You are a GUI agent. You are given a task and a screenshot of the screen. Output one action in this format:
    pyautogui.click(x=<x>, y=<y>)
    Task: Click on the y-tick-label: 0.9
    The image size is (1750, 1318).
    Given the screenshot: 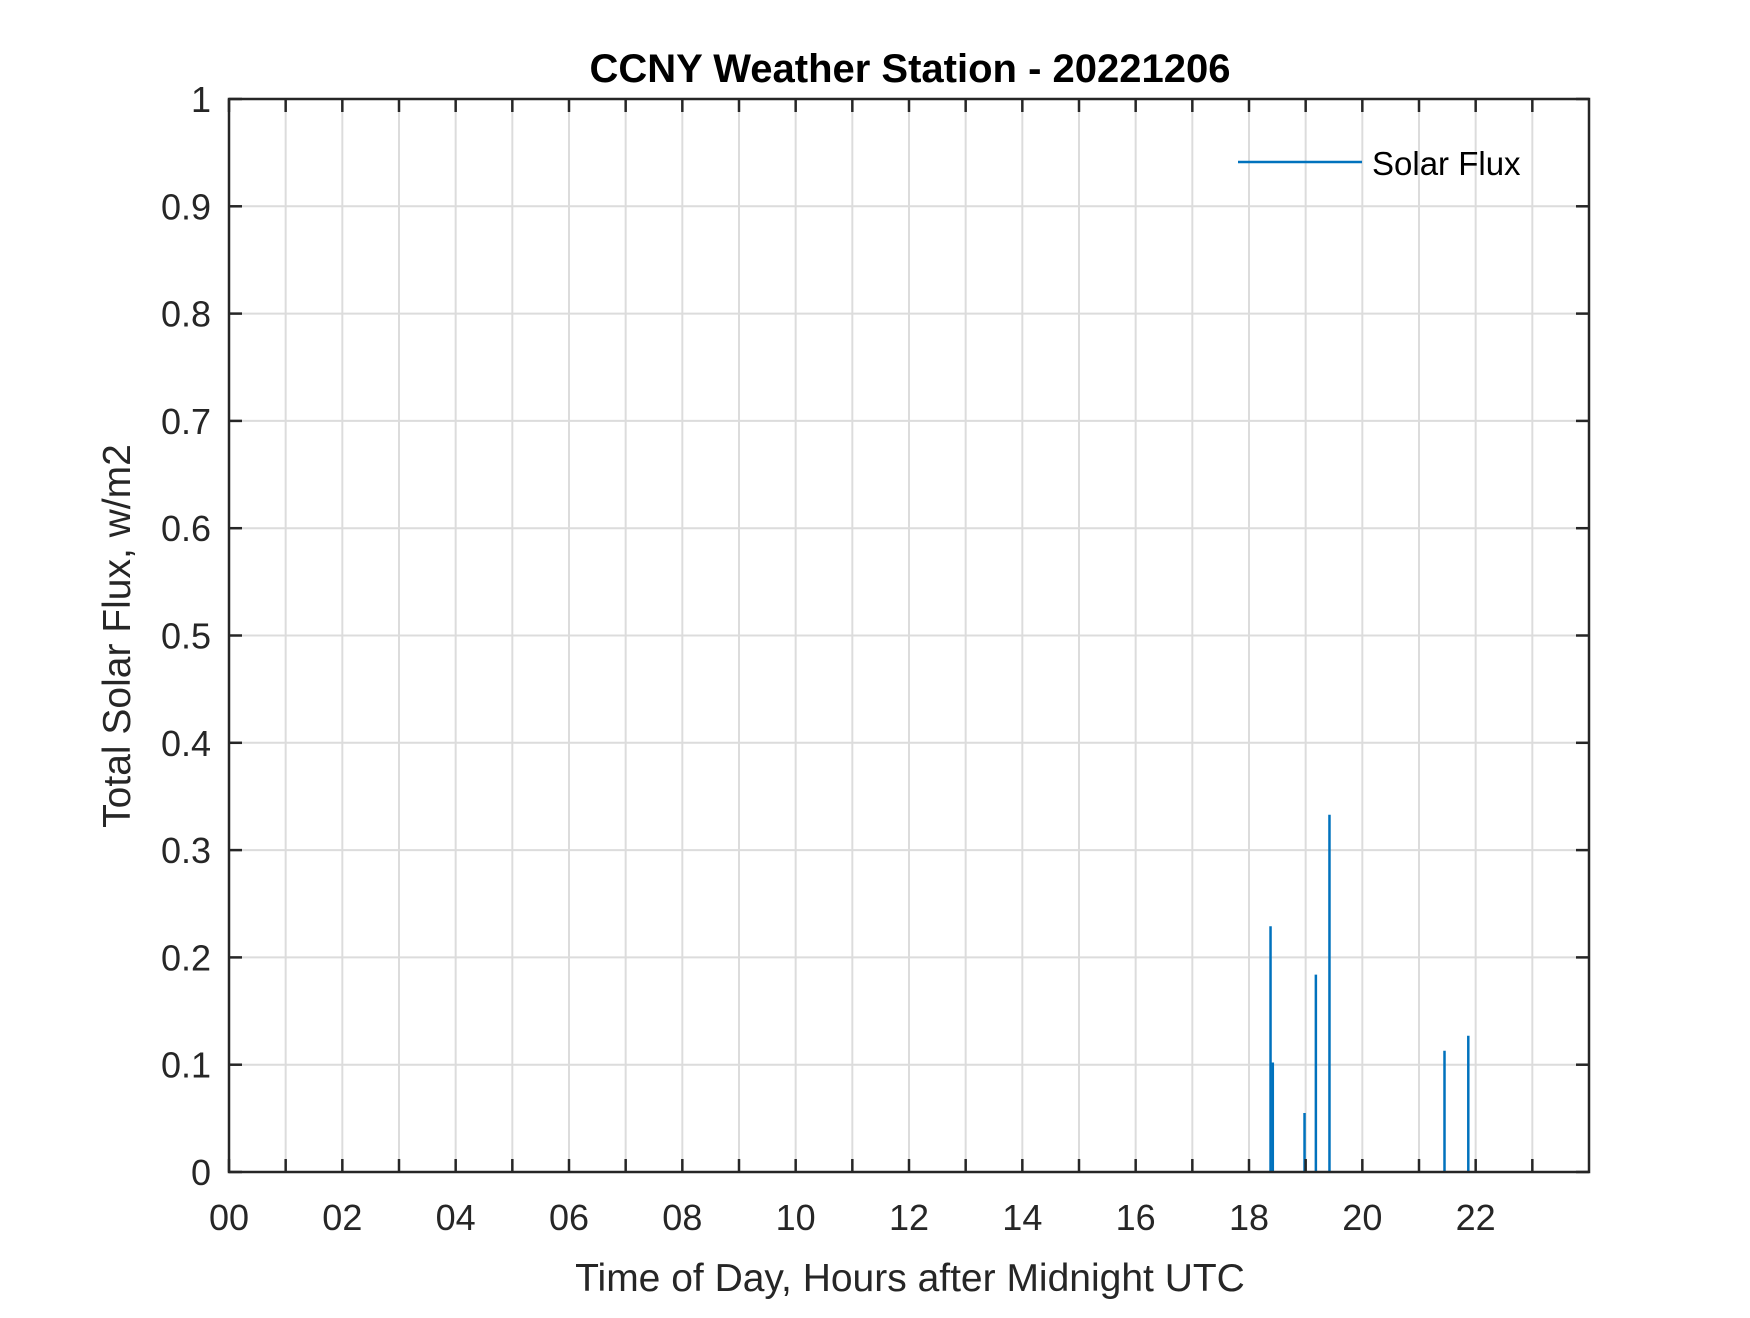 What is the action you would take?
    pyautogui.click(x=186, y=206)
    